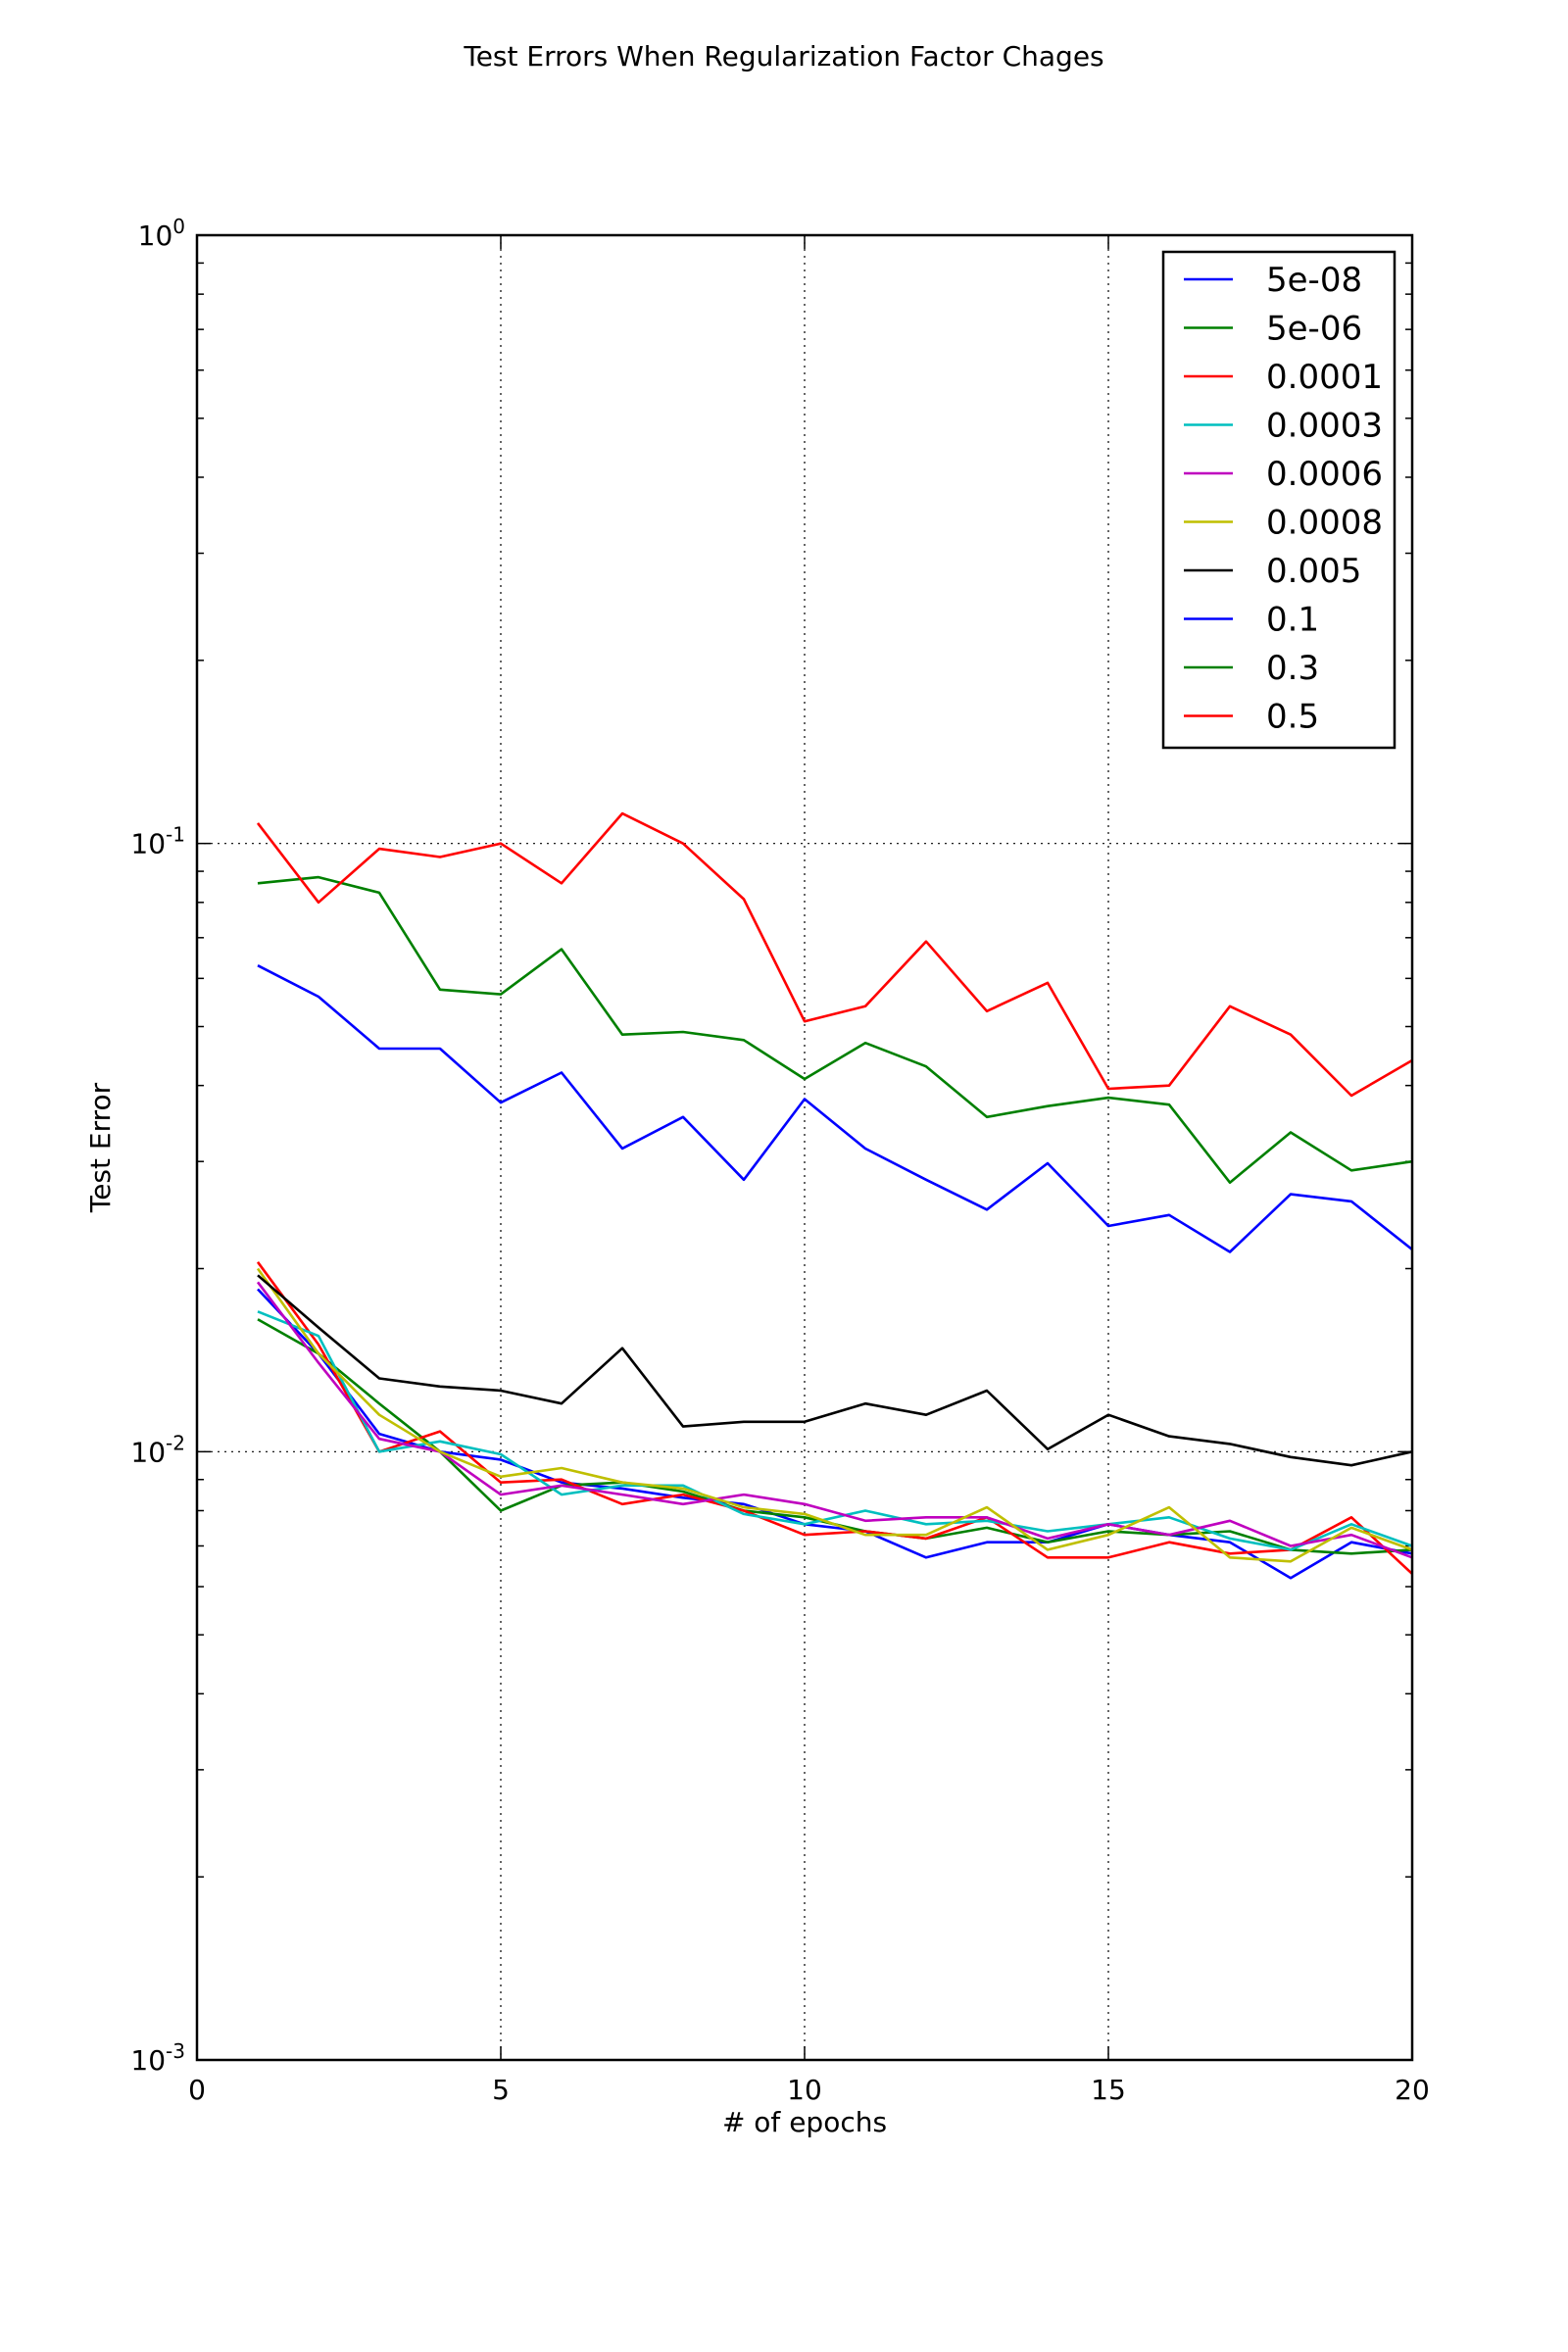 The width and height of the screenshot is (1568, 2352). Describe the element at coordinates (1292, 668) in the screenshot. I see `legend-label: 0.3` at that location.